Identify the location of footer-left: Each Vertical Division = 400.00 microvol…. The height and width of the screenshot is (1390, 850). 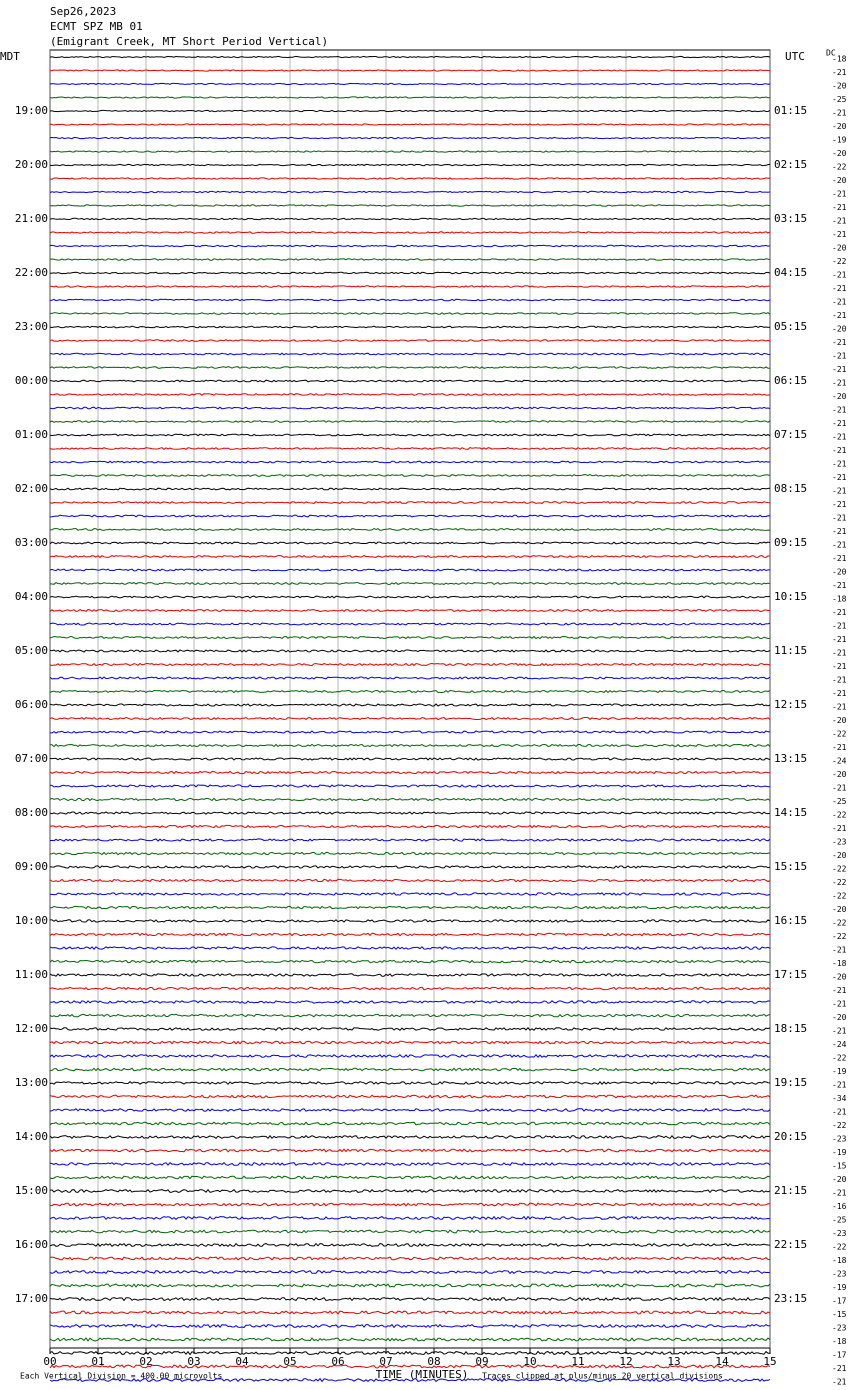
(121, 1376).